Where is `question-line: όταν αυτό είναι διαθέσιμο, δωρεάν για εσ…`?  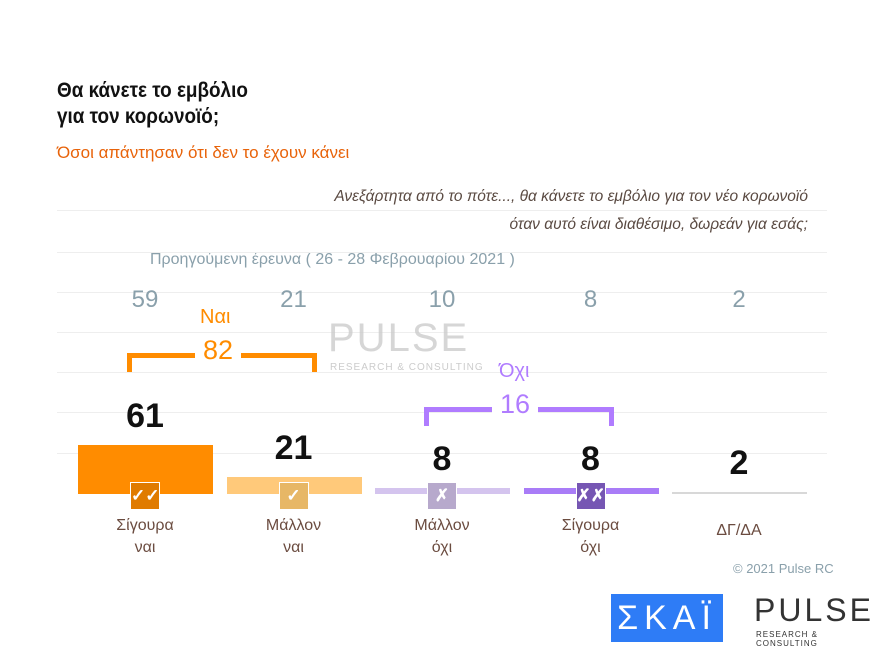
question-line: όταν αυτό είναι διαθέσιμο, δωρεάν για εσ… is located at coordinates (658, 224).